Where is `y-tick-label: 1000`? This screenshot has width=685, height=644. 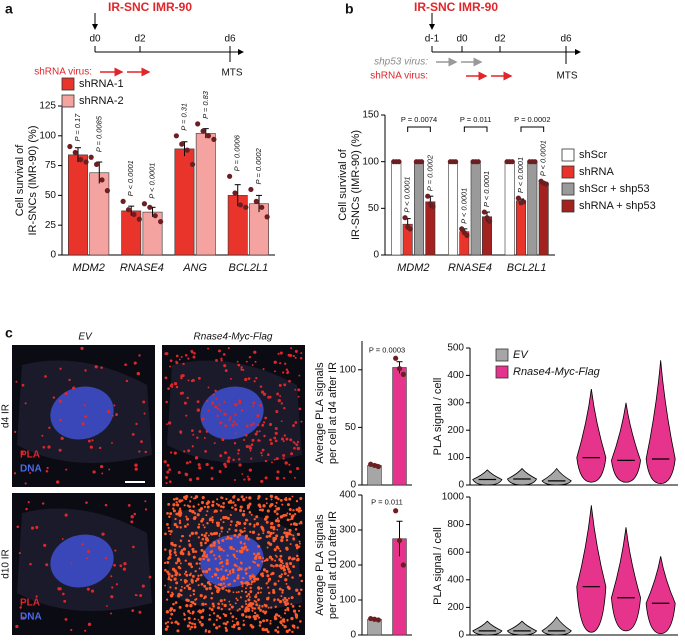
y-tick-label: 1000 is located at coordinates (453, 497).